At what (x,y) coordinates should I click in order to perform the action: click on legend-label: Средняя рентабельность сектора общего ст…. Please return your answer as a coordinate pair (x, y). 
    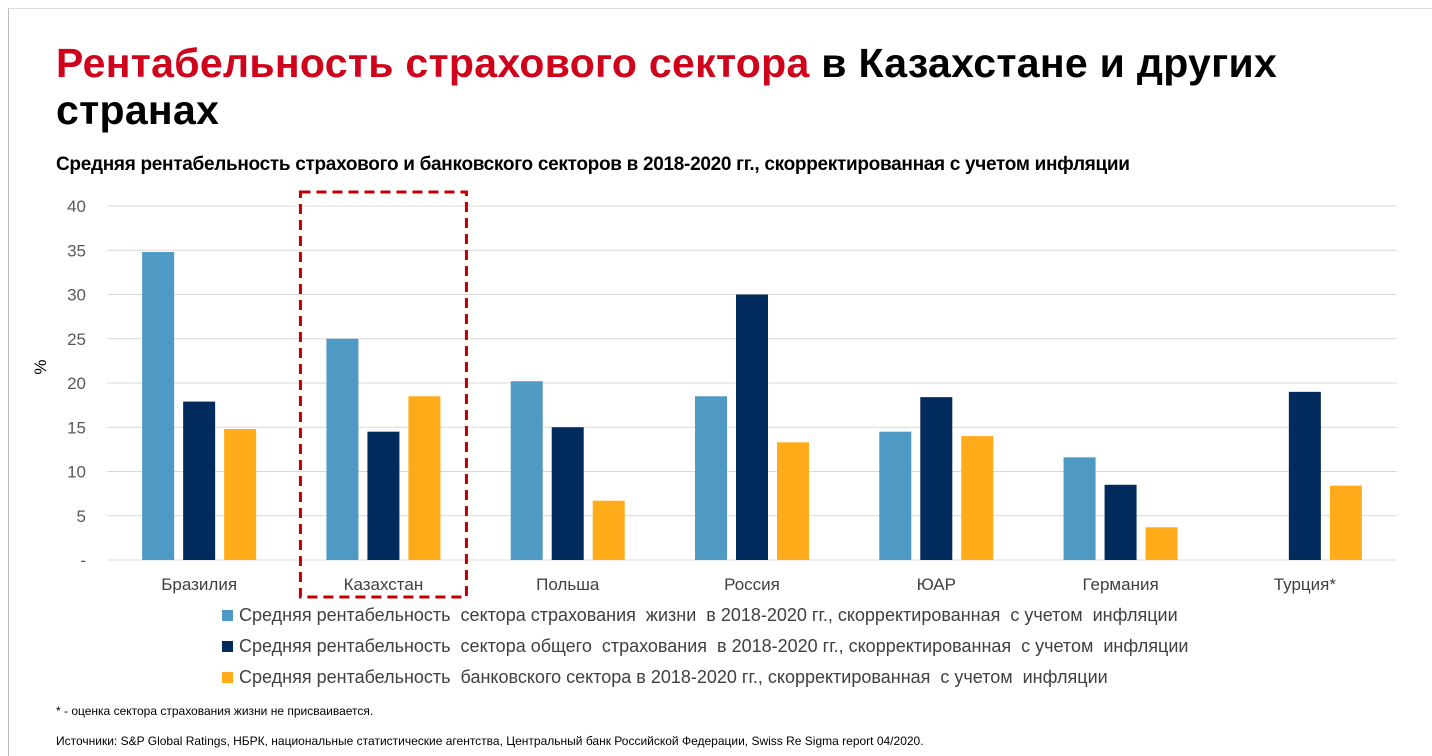
    Looking at the image, I should click on (714, 646).